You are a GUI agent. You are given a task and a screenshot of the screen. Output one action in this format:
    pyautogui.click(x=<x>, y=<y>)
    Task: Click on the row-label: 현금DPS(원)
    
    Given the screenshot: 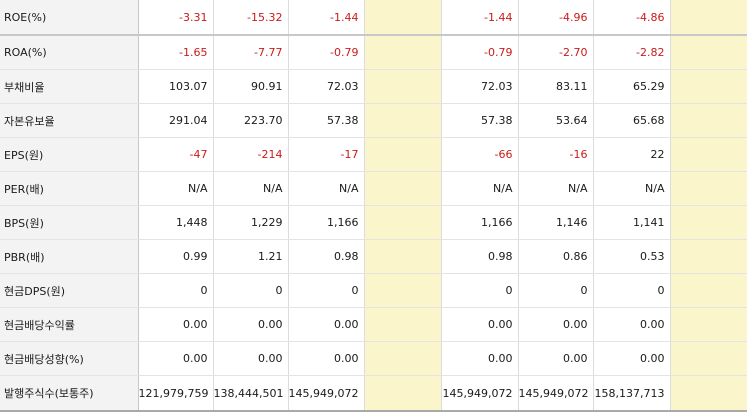 What is the action you would take?
    pyautogui.click(x=69, y=290)
    